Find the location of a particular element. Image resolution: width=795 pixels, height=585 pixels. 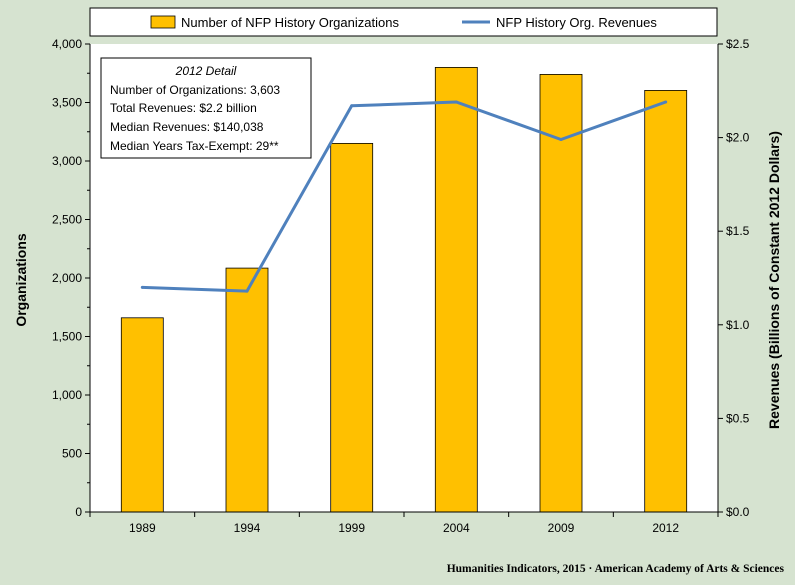

detail-box-frame is located at coordinates (206, 108).